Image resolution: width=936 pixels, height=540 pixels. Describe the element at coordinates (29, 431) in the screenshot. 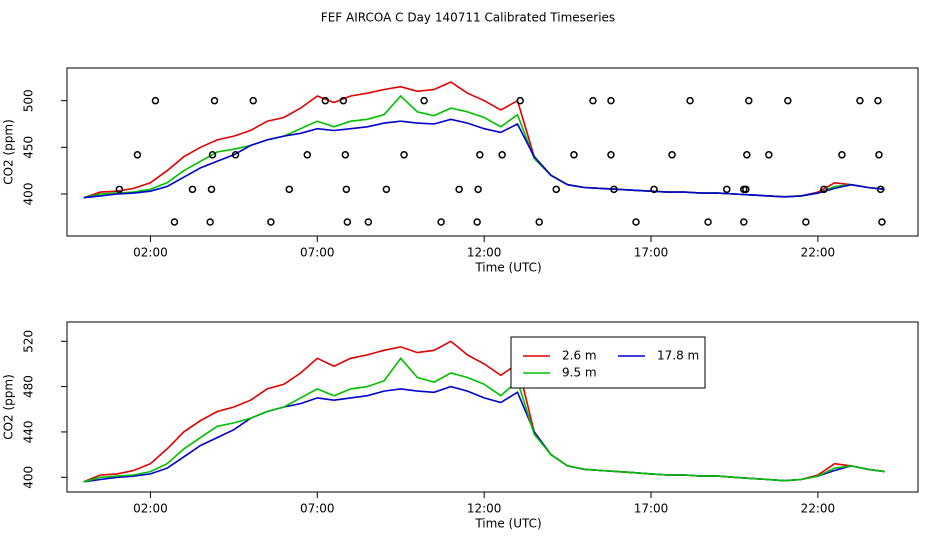

I see `y-tick-label: 440` at that location.